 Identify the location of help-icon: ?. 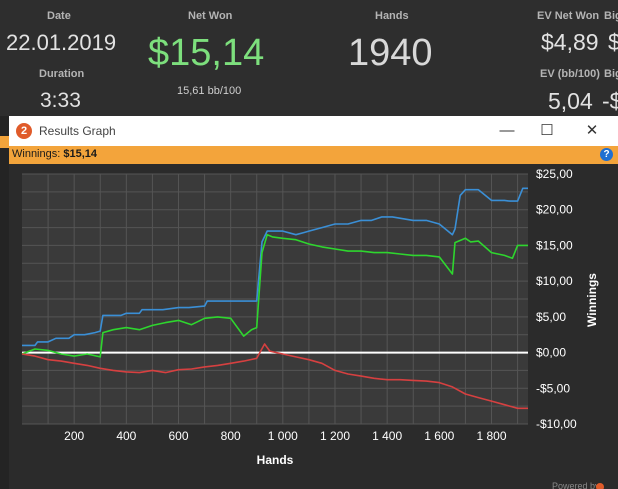
(606, 154).